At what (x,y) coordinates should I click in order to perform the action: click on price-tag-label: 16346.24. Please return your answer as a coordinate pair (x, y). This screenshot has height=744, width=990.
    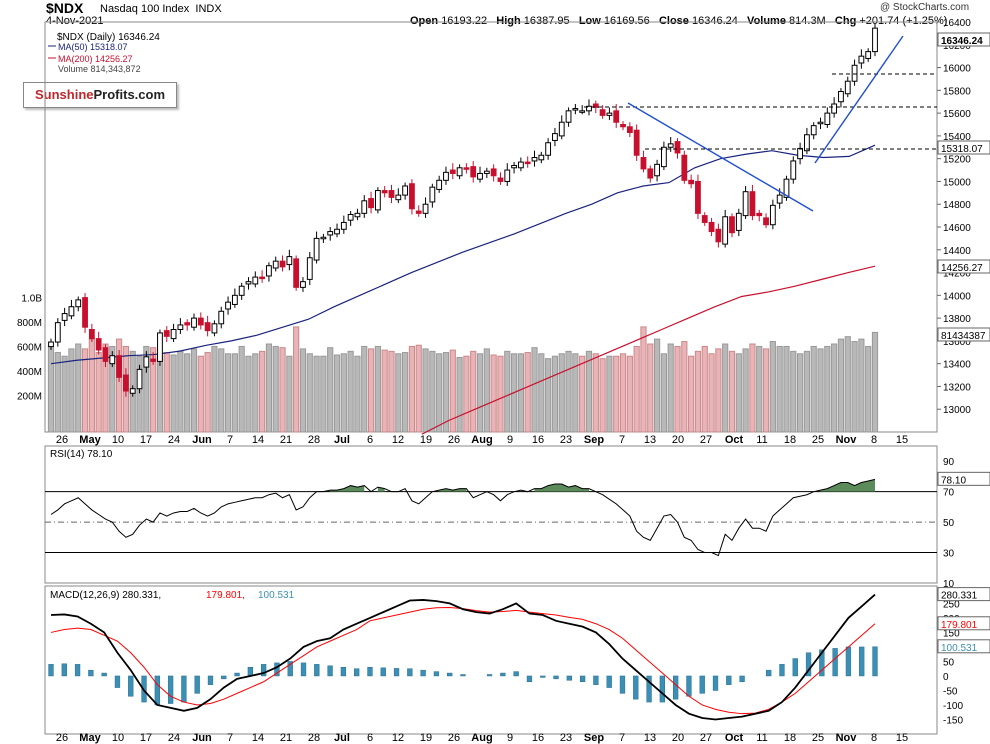
    Looking at the image, I should click on (962, 41).